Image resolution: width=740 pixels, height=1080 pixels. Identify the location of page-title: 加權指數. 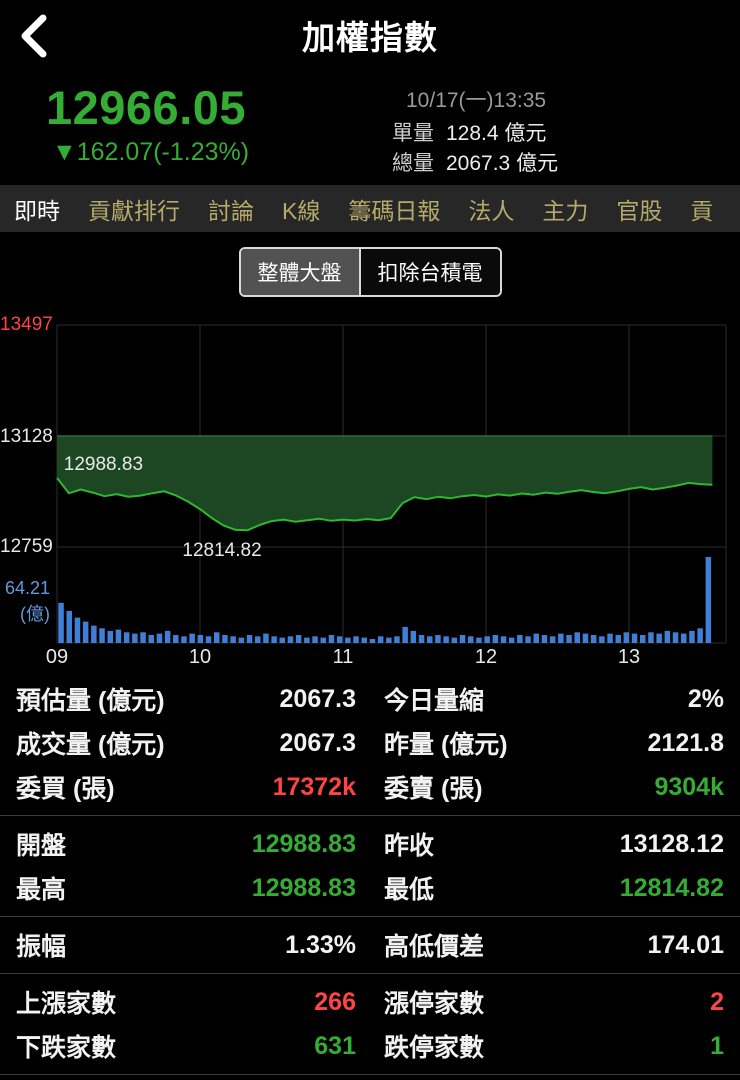
(370, 37).